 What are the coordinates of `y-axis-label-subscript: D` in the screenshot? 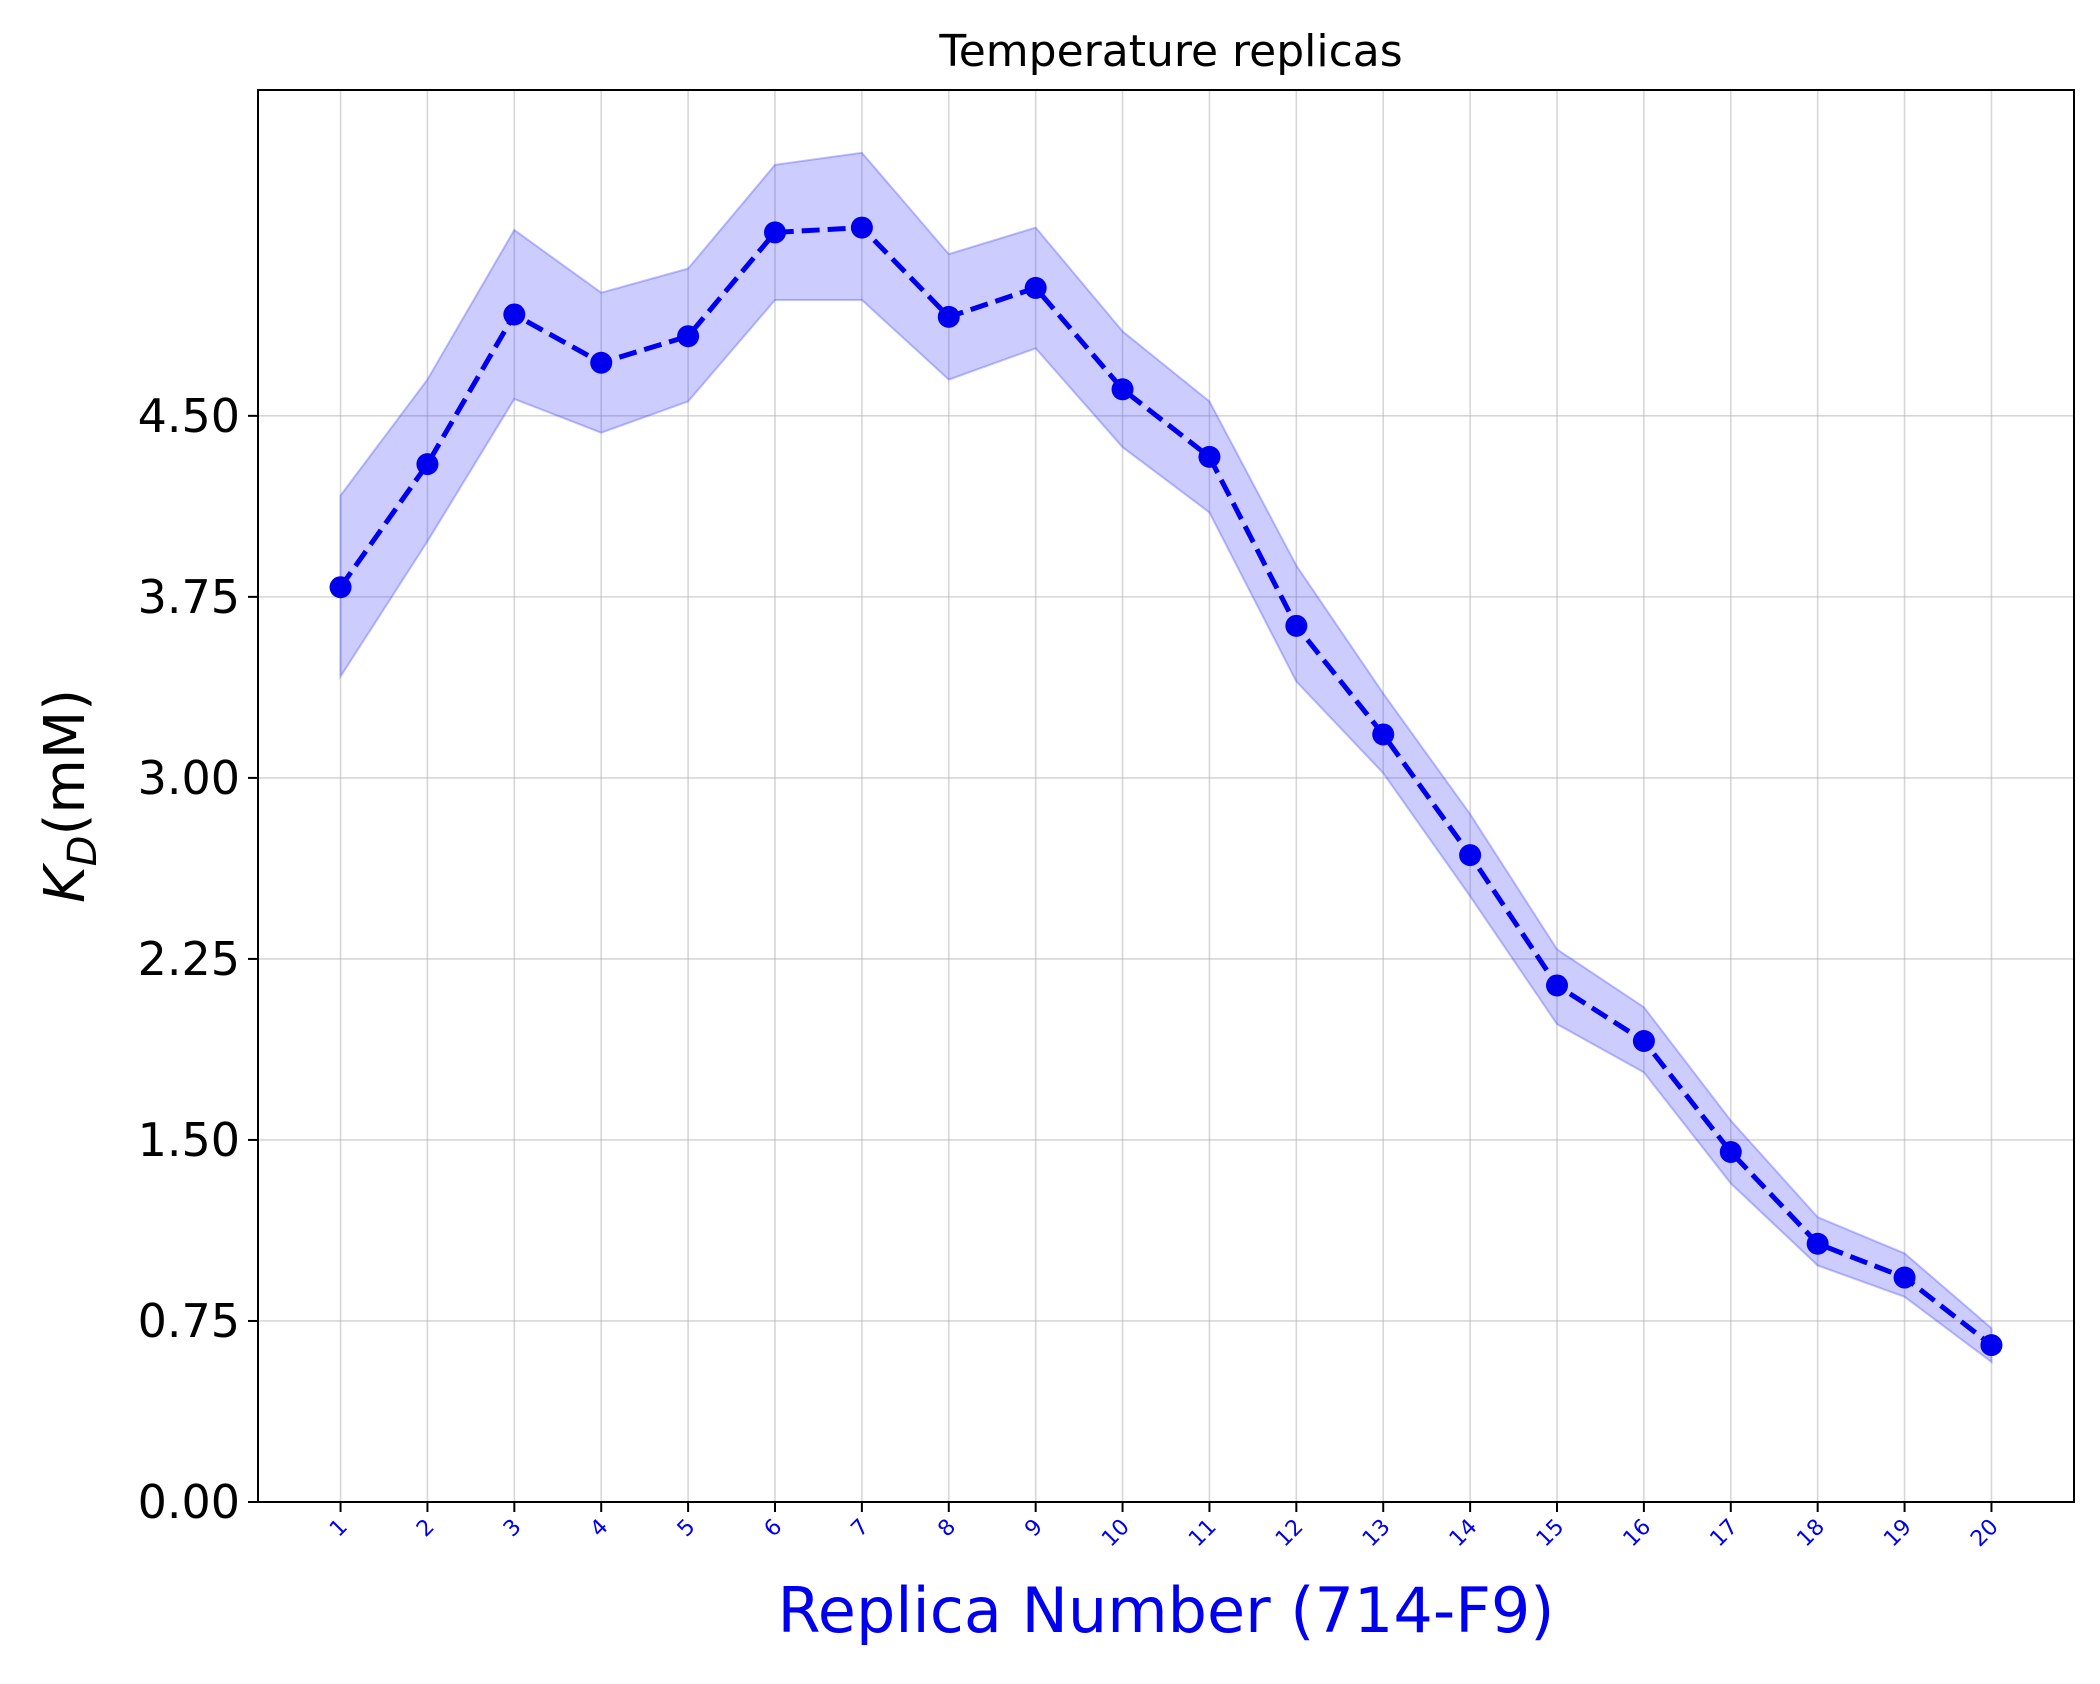 It's located at (83, 851).